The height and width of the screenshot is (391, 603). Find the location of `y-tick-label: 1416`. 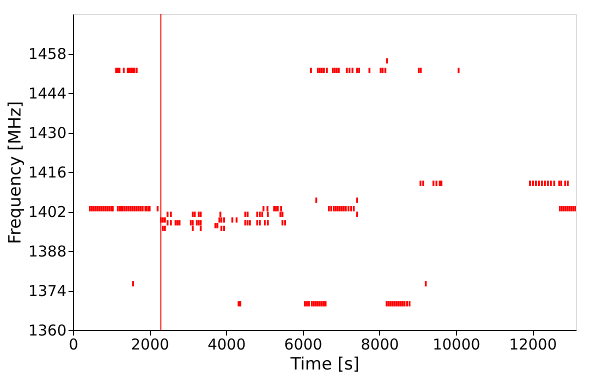

y-tick-label: 1416 is located at coordinates (47, 173).